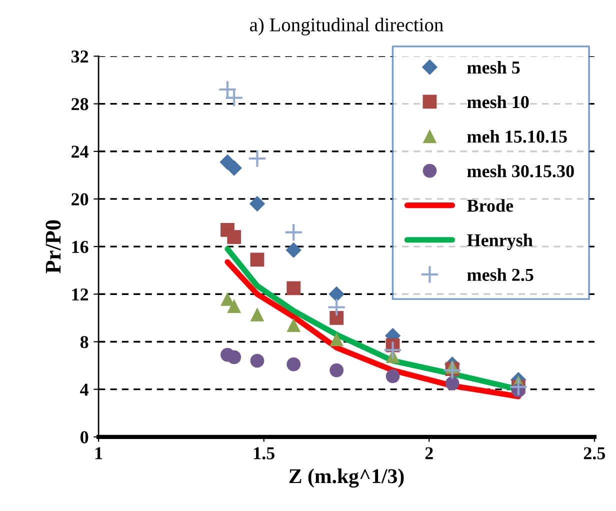  Describe the element at coordinates (517, 136) in the screenshot. I see `legend-label: meh 15.10.15` at that location.